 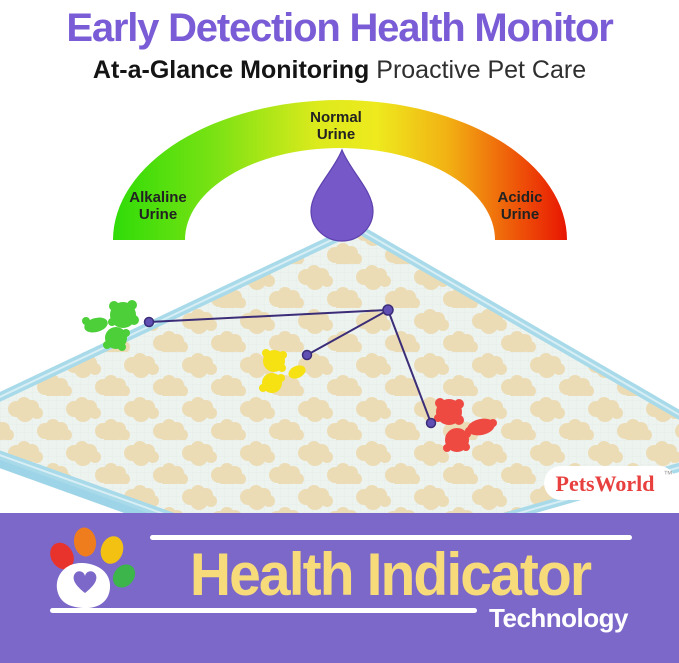 I want to click on gauge-label-normal: Normal Urine, so click(x=336, y=126).